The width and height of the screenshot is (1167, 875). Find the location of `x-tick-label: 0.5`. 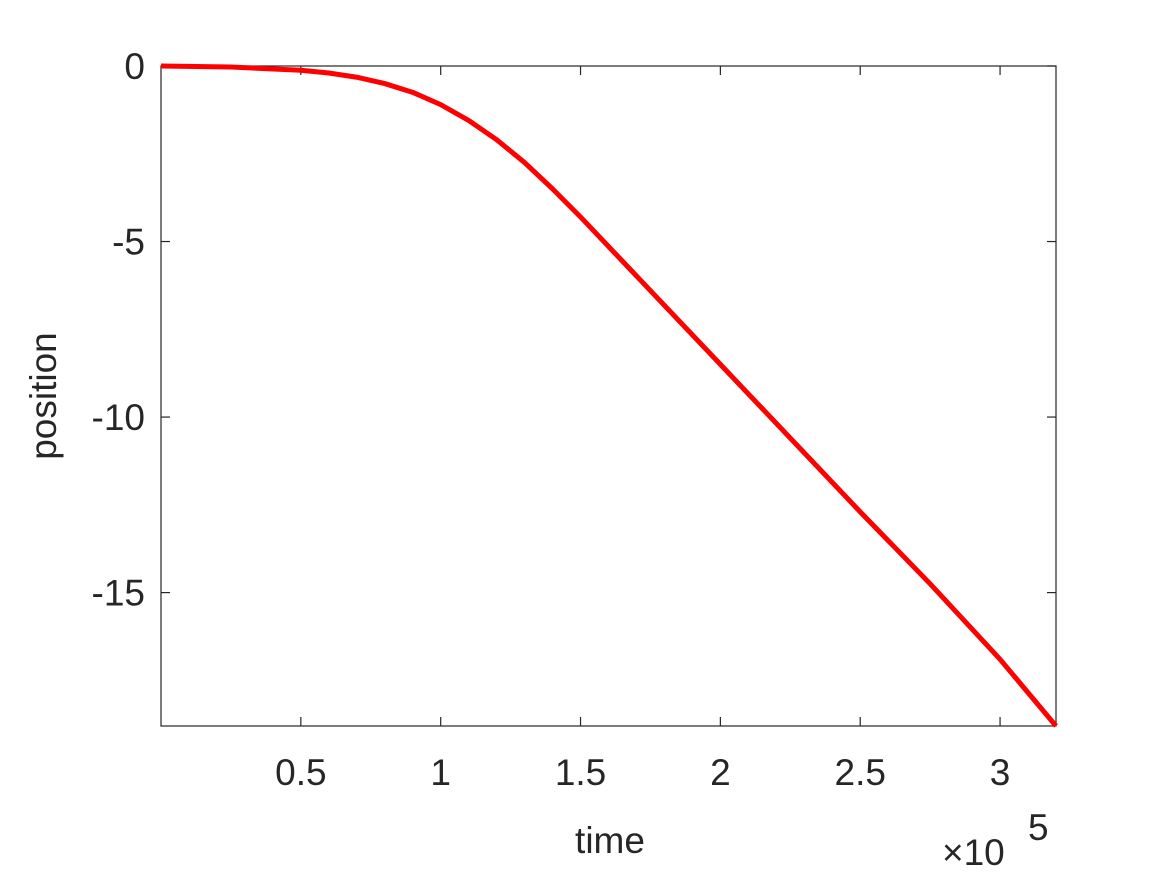

x-tick-label: 0.5 is located at coordinates (300, 772).